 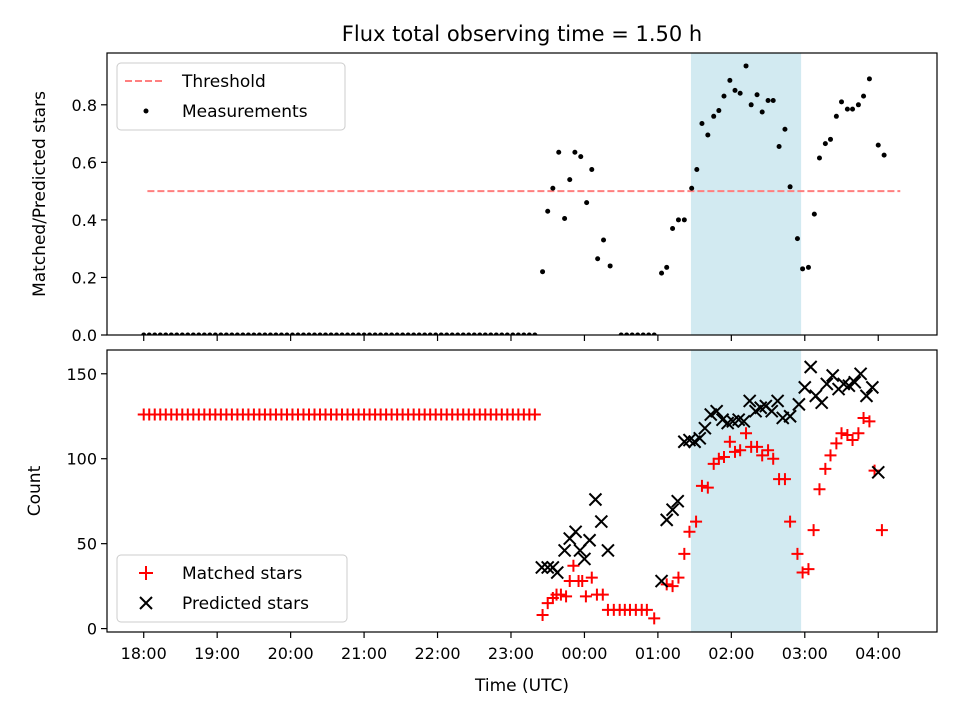 What do you see at coordinates (146, 573) in the screenshot?
I see `matched-stars-legend-swatch` at bounding box center [146, 573].